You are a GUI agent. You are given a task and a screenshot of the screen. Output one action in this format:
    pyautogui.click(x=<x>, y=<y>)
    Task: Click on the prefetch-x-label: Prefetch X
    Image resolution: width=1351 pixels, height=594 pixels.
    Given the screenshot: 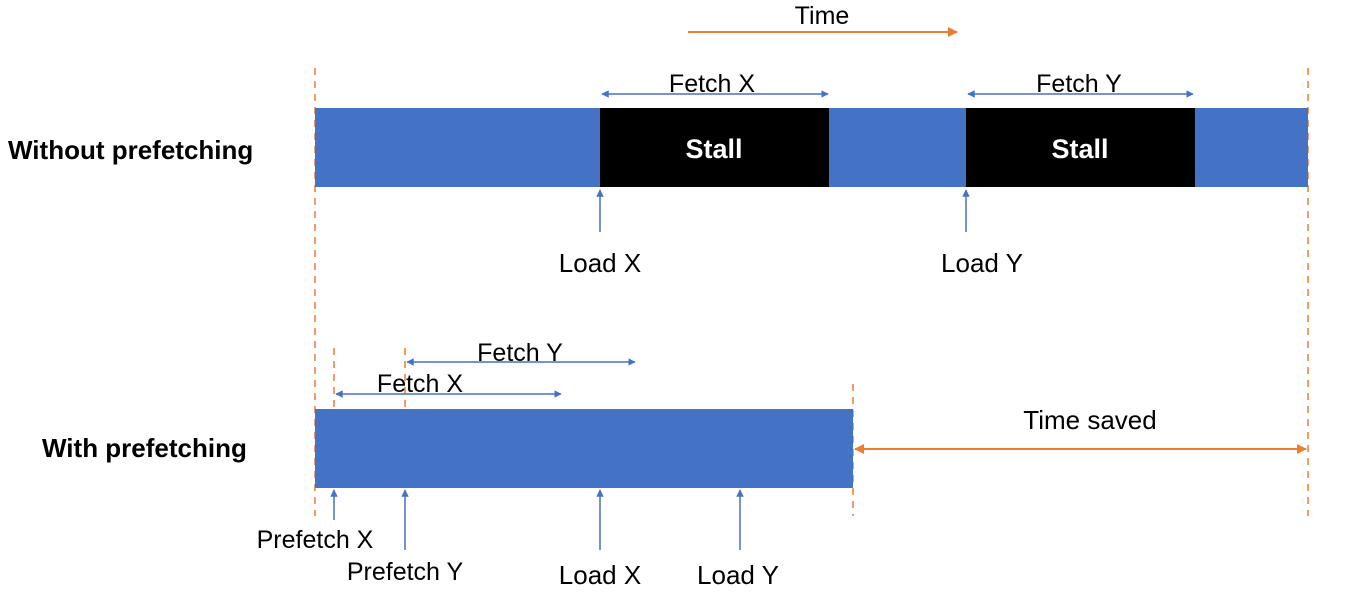 What is the action you would take?
    pyautogui.click(x=315, y=540)
    